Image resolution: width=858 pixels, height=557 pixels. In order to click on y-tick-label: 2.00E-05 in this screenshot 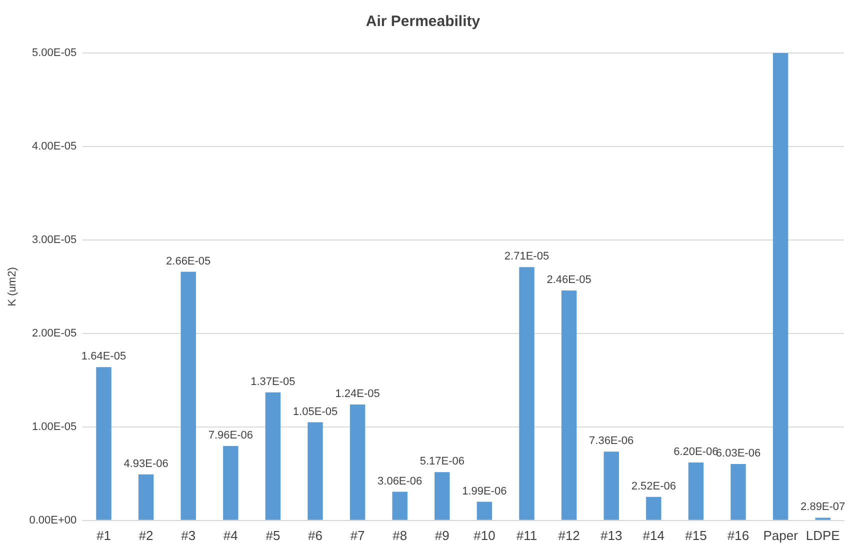, I will do `click(54, 333)`.